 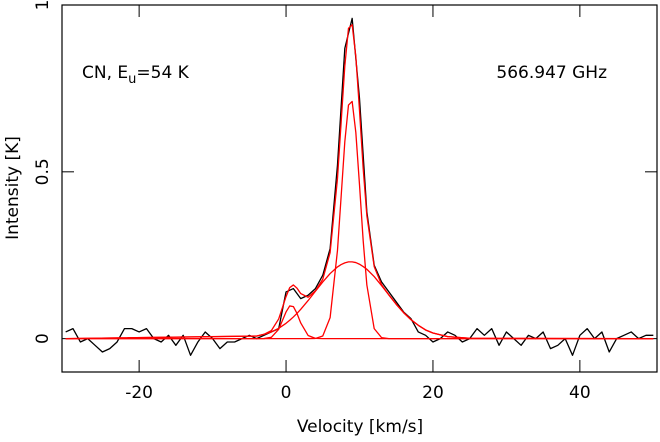 I want to click on y-tick-label: 0, so click(x=43, y=338).